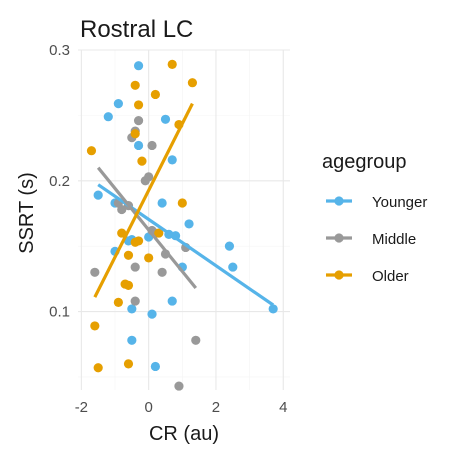 Image resolution: width=455 pixels, height=462 pixels. I want to click on legend: agegroup Younger Middle Older, so click(374, 218).